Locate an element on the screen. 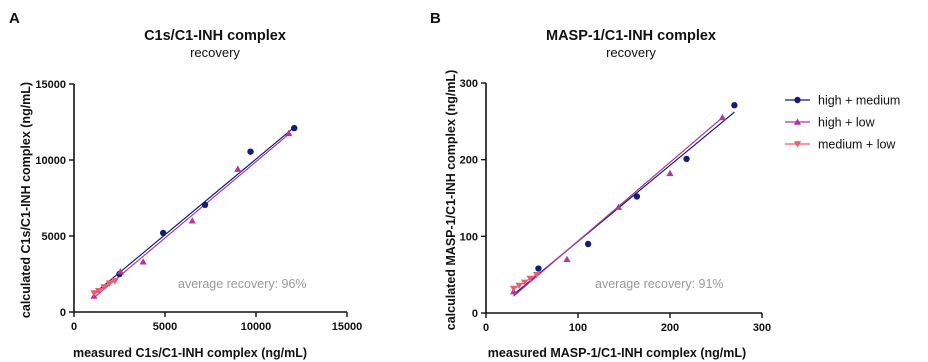 The height and width of the screenshot is (362, 928). panel-a-y-tick-label: 10000 is located at coordinates (50, 161).